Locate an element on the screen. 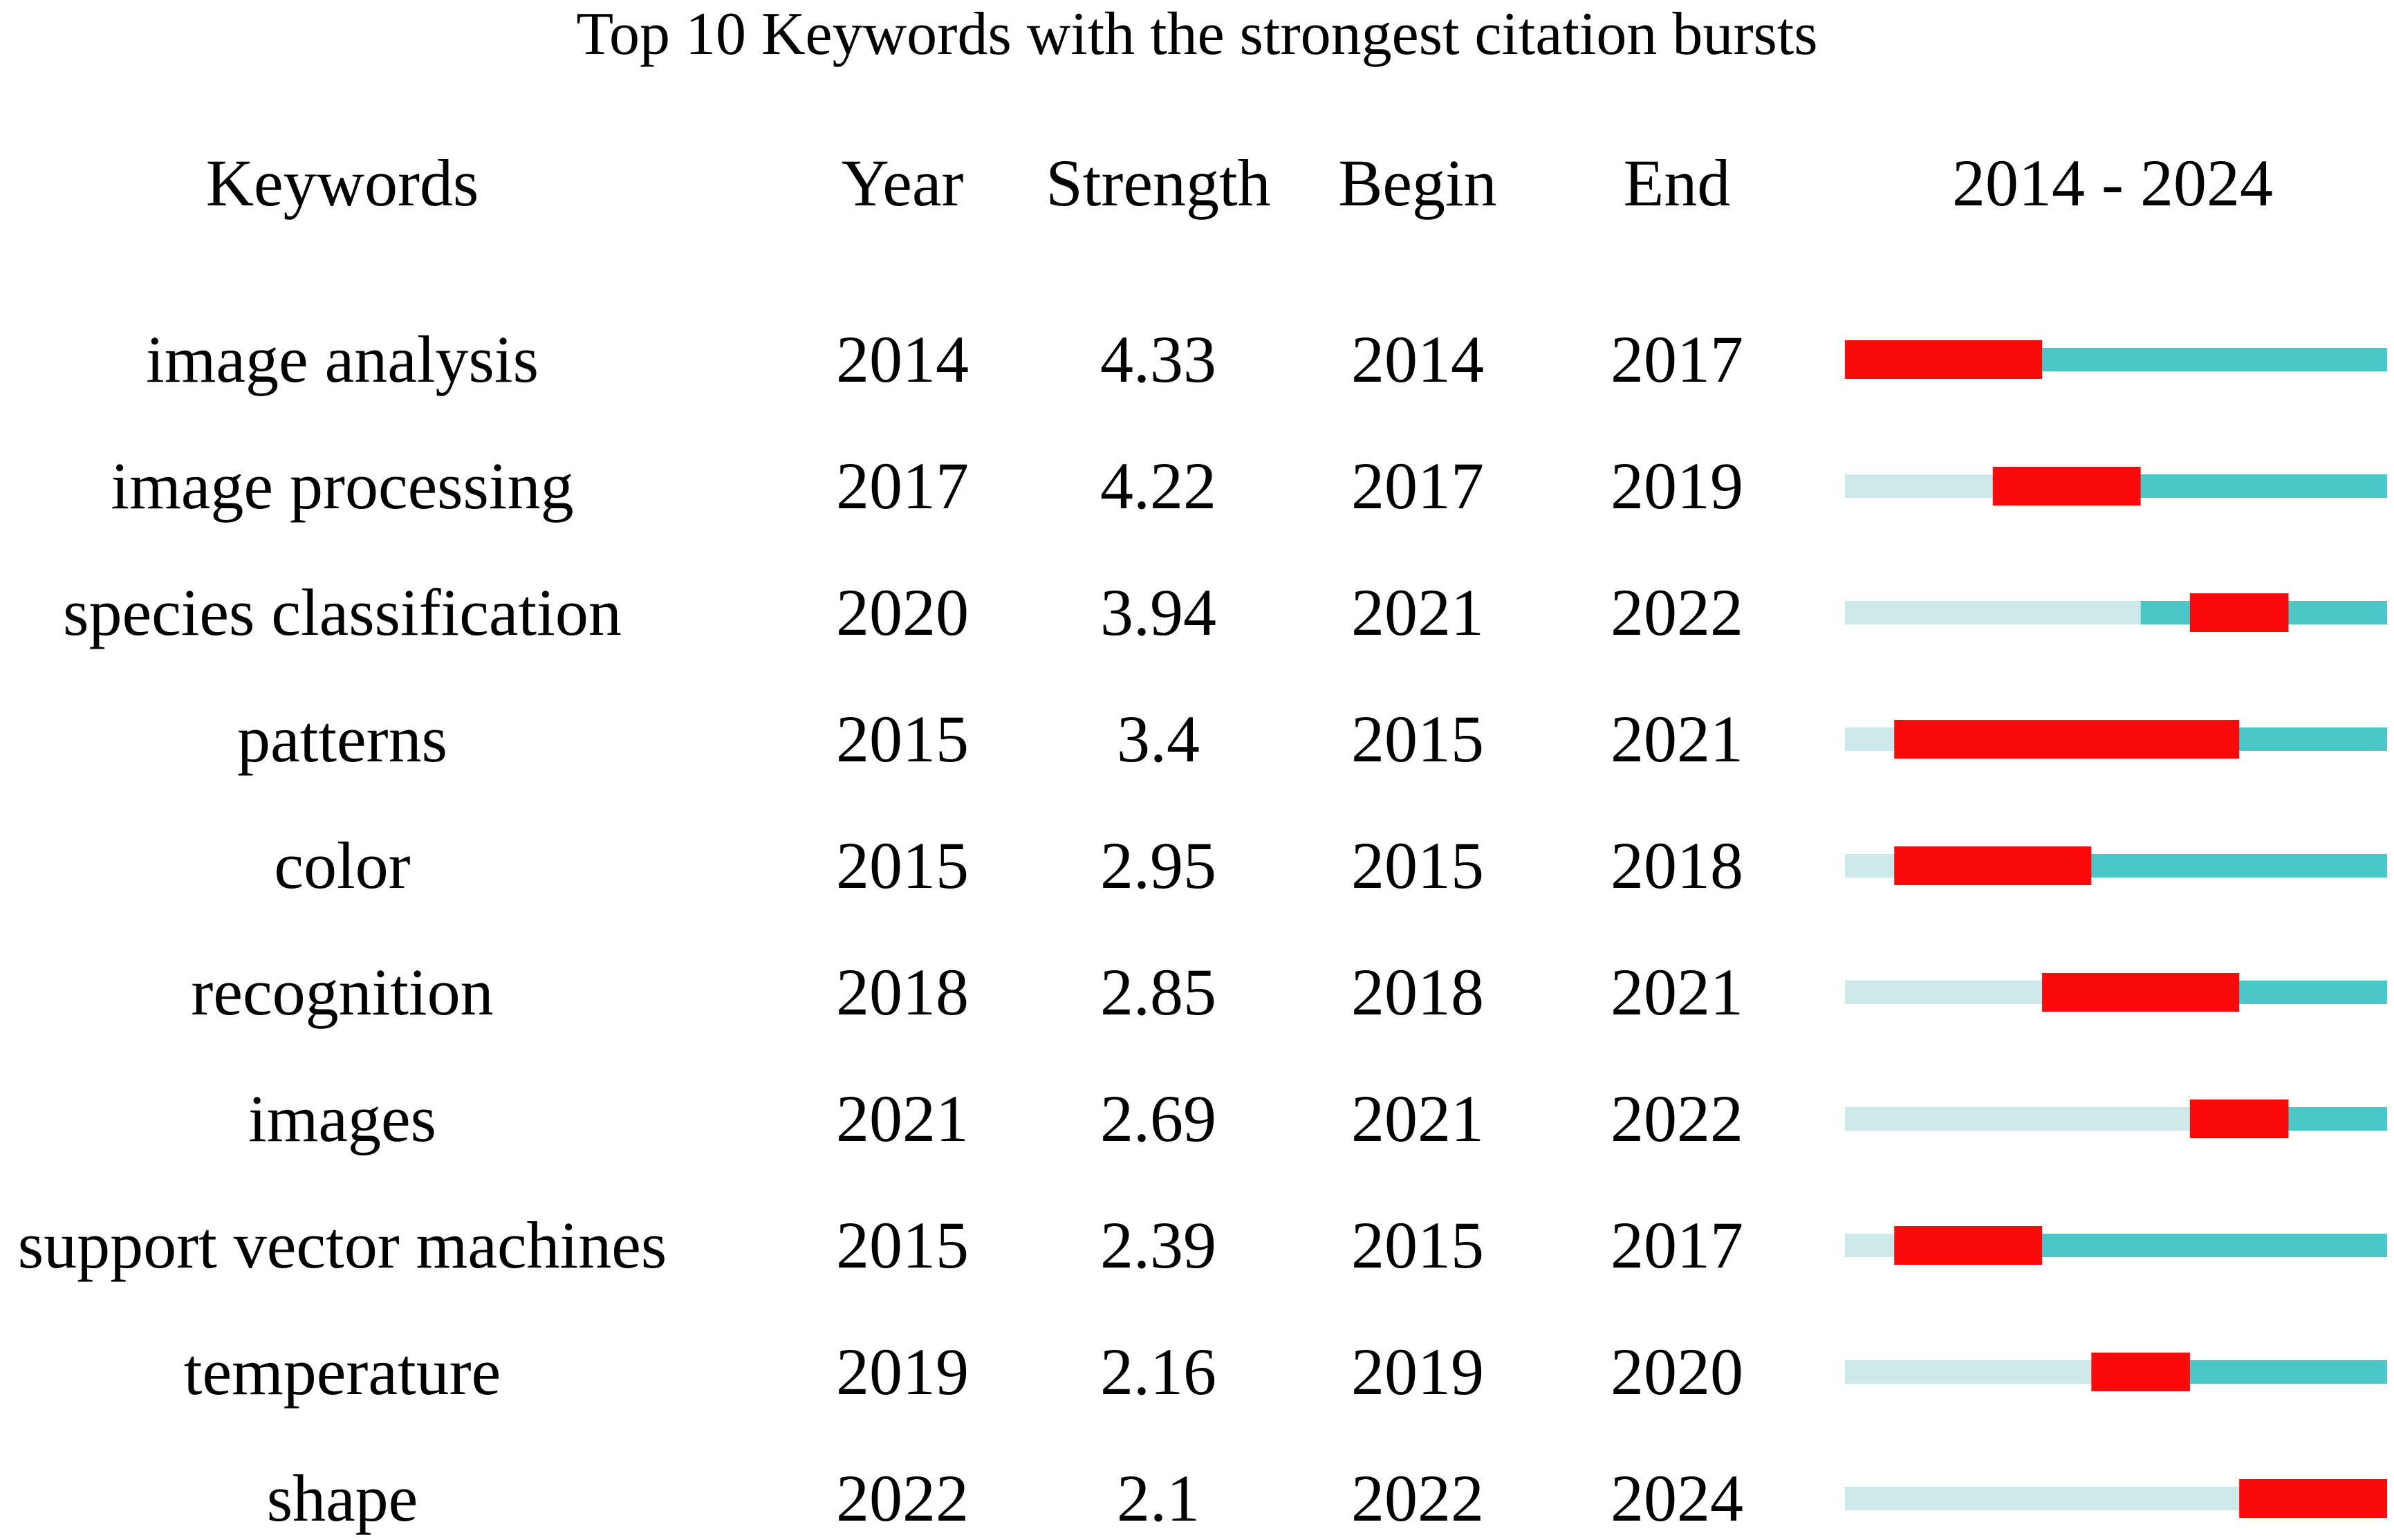 The image size is (2394, 1540). year-cell: 2021 is located at coordinates (903, 1119).